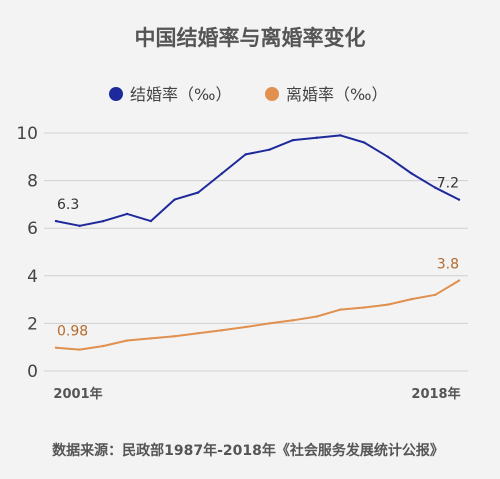 This screenshot has height=479, width=500. I want to click on series-line-divorce, so click(257, 315).